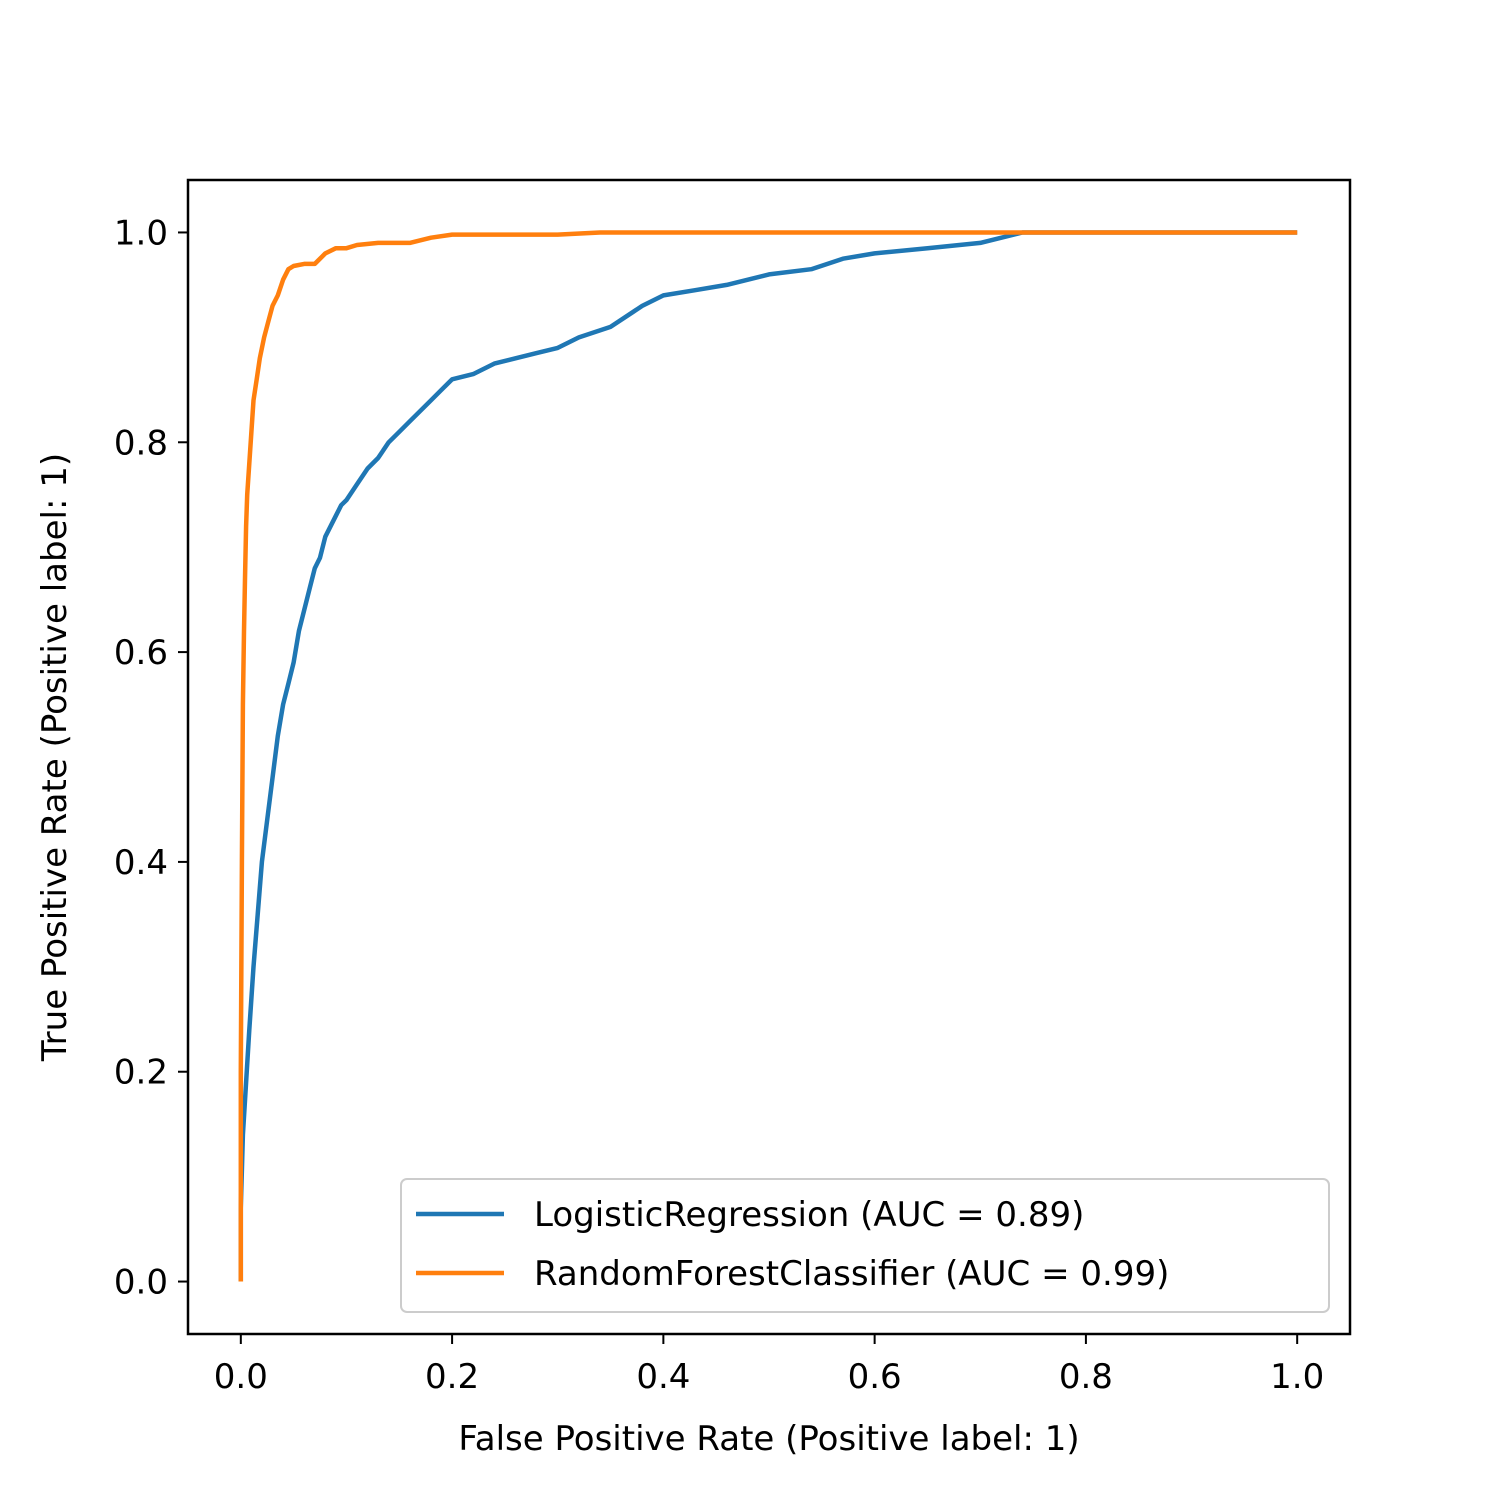 The width and height of the screenshot is (1500, 1500). What do you see at coordinates (768, 1439) in the screenshot?
I see `x-axis-label: False Positive Rate (Positive label: 1)` at bounding box center [768, 1439].